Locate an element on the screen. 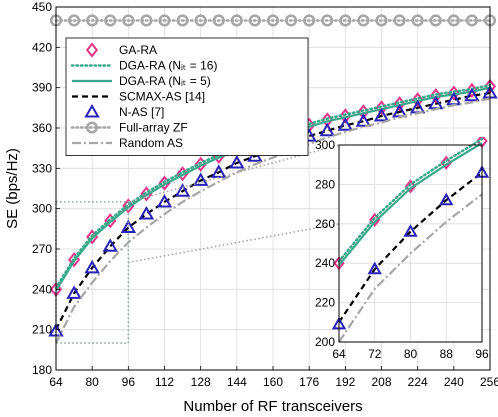 The height and width of the screenshot is (417, 498). inset-y-tick-label: 220 is located at coordinates (325, 303).